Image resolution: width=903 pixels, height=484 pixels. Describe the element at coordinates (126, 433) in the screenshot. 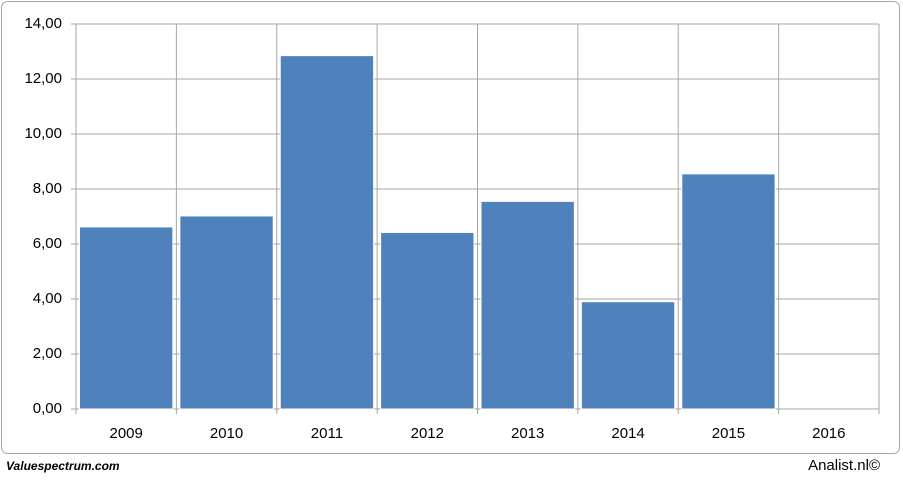

I see `x-tick-label: 2009` at that location.